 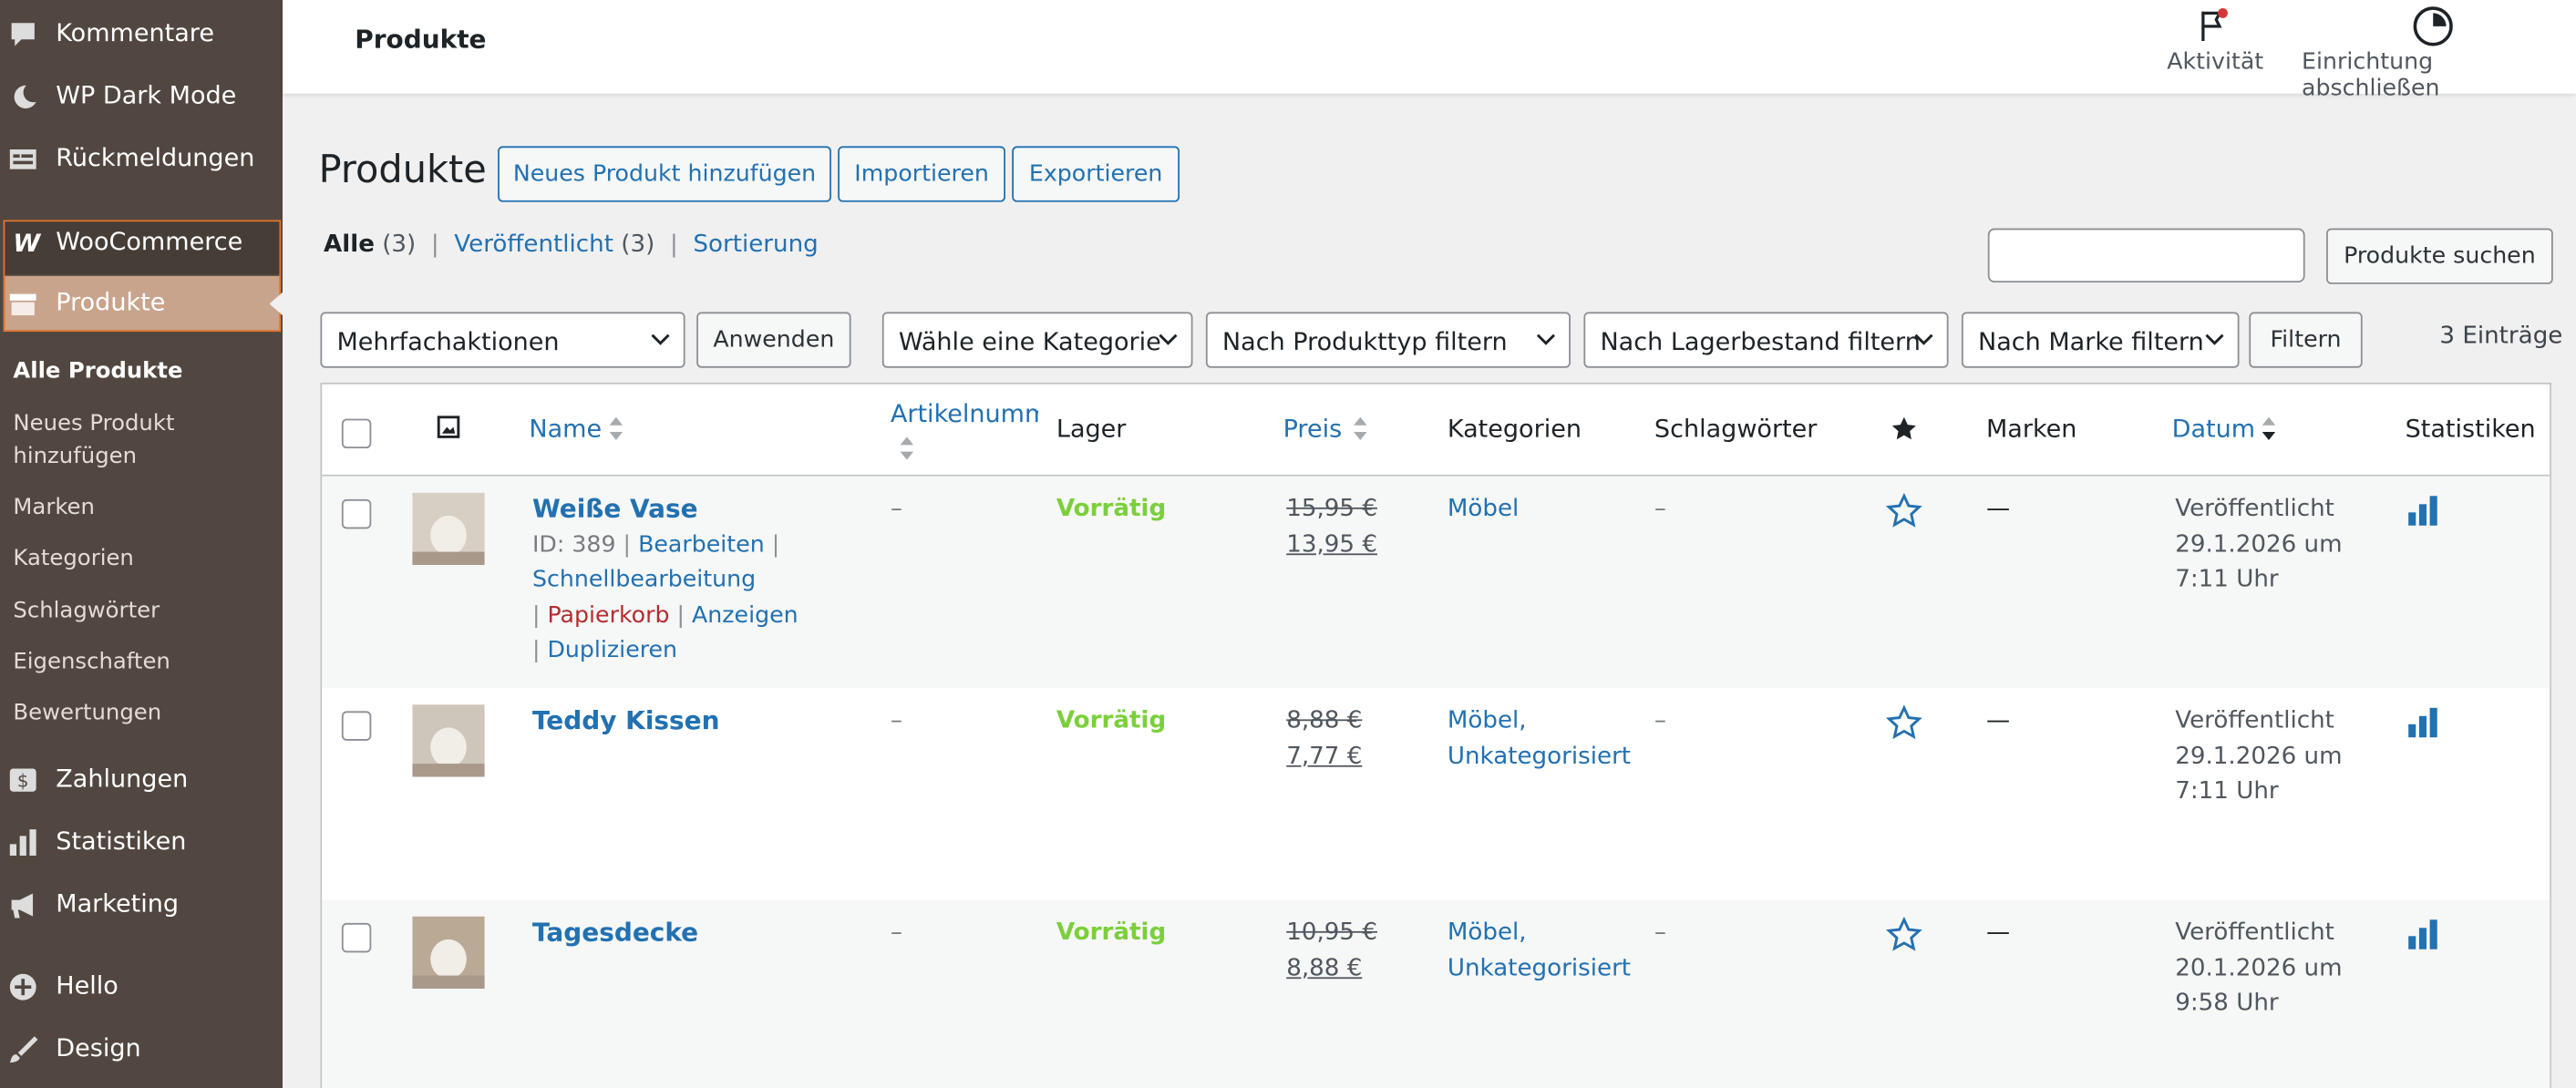 What do you see at coordinates (745, 615) in the screenshot?
I see `row-action: Anzeigen` at bounding box center [745, 615].